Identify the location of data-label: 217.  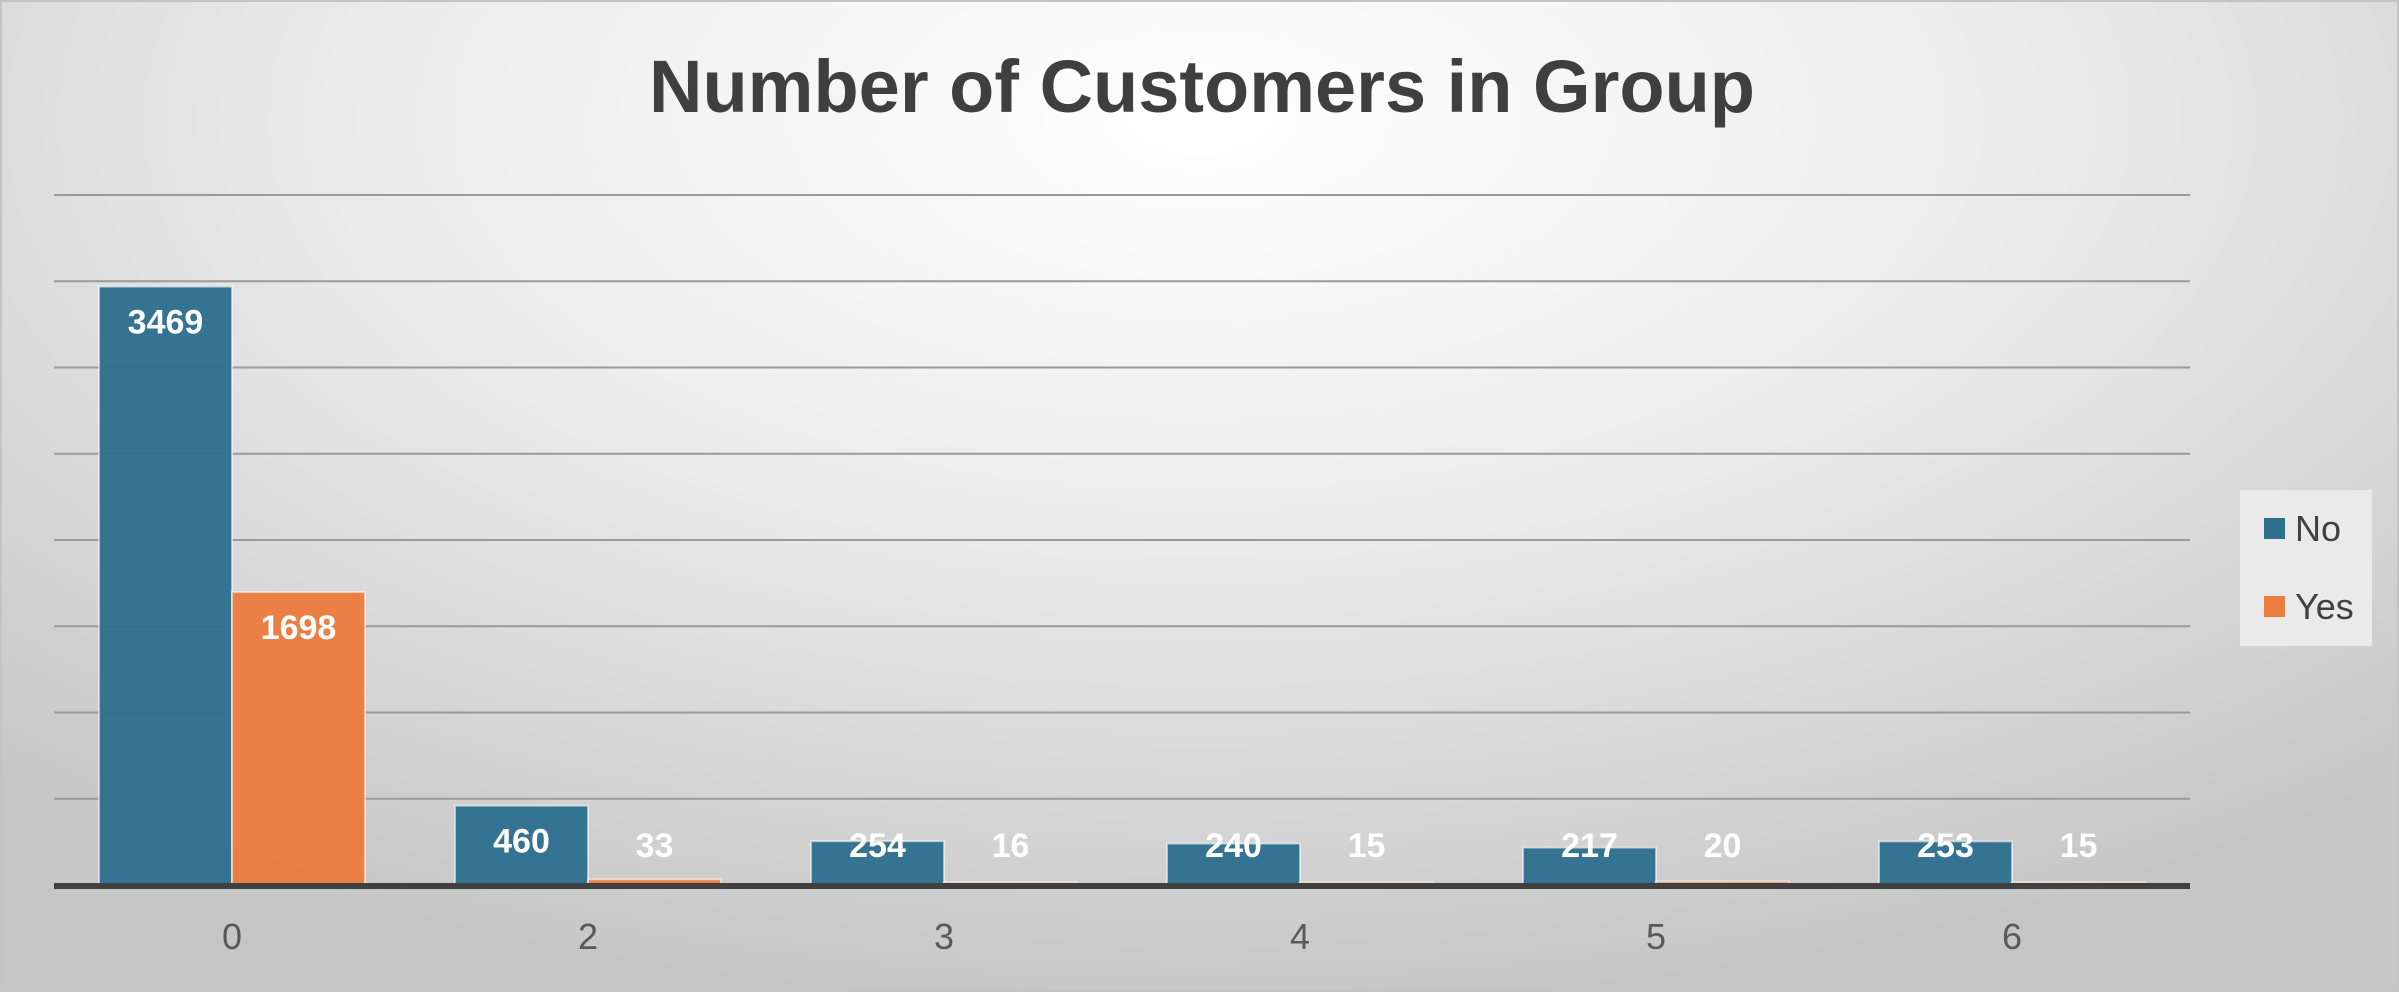
(1589, 846).